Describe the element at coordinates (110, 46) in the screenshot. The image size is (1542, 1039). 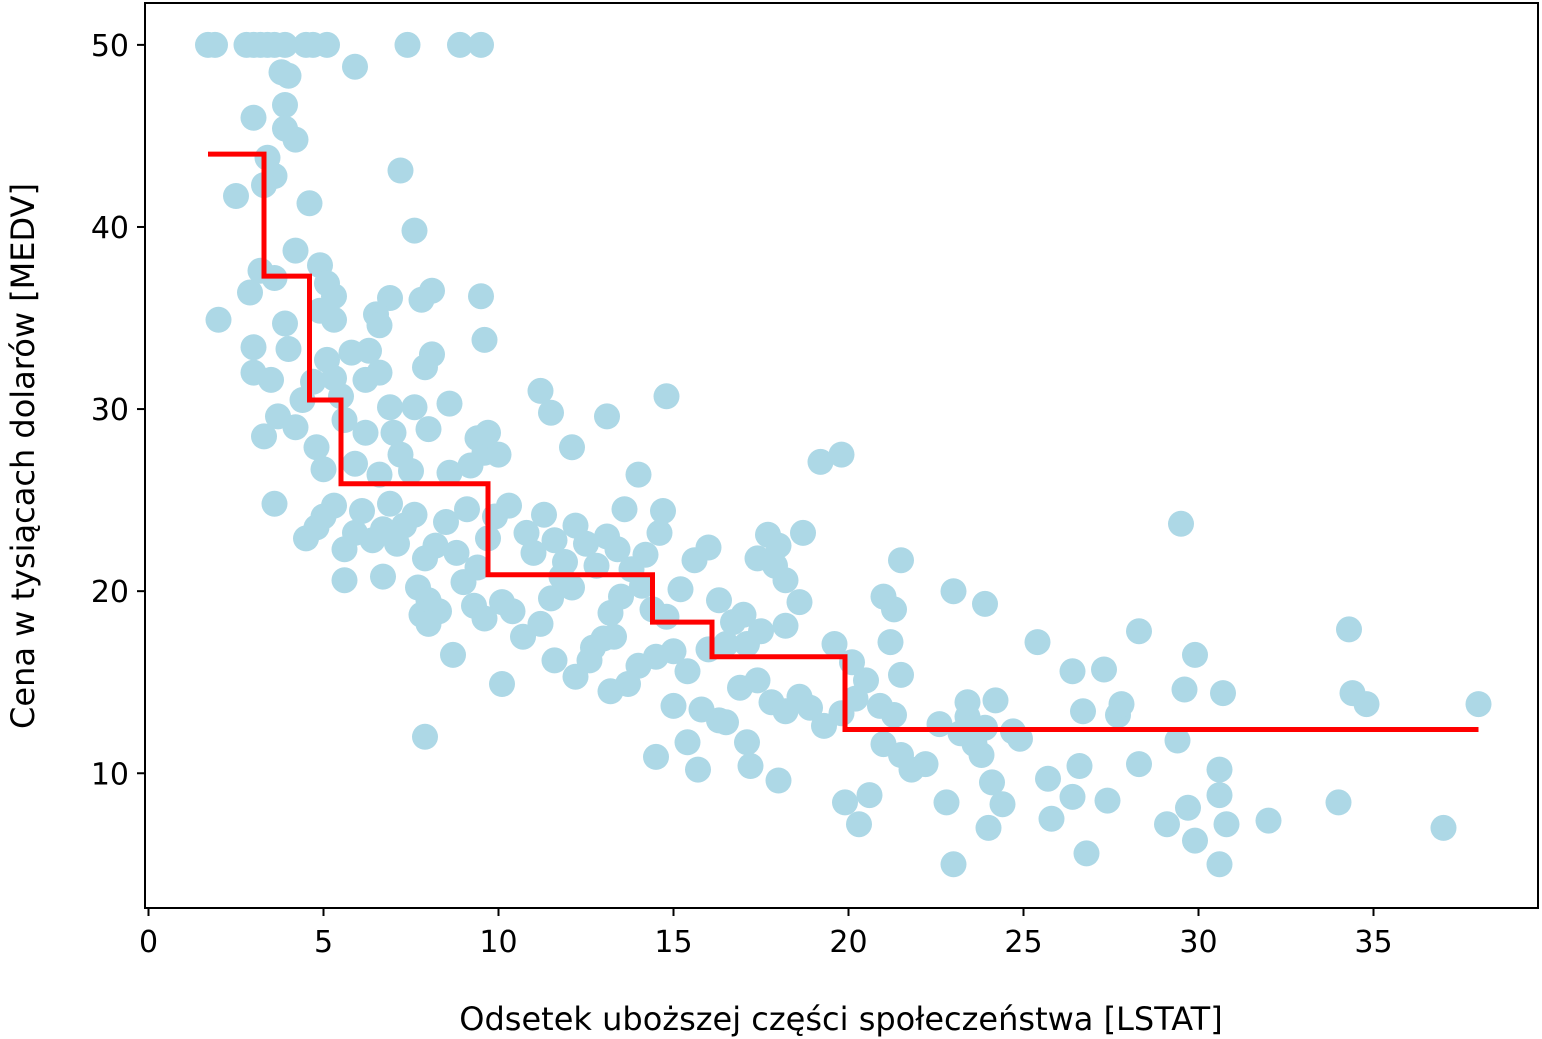
I see `y-tick-label: 50` at that location.